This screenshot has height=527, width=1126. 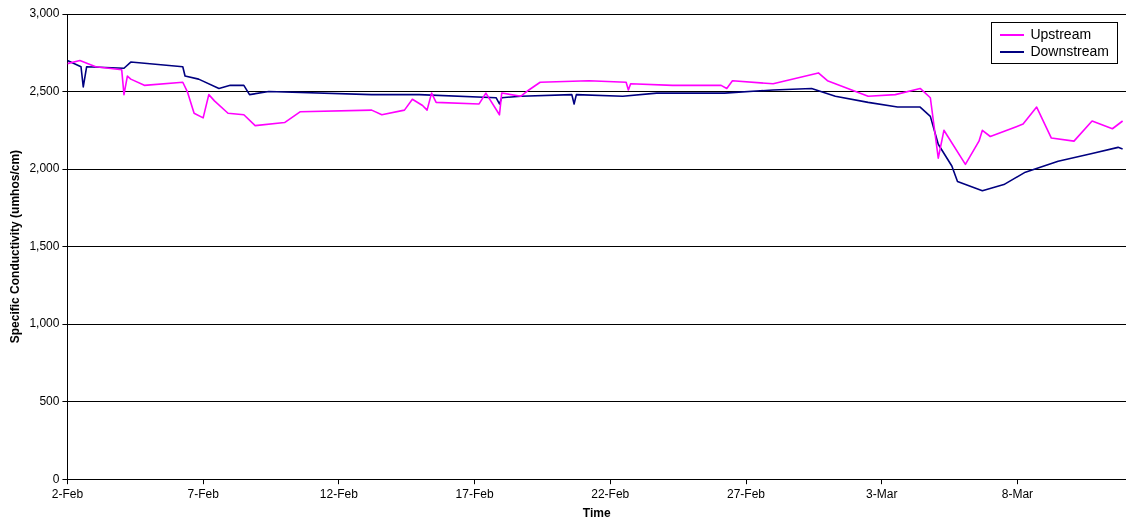 I want to click on x-axis-title: Time, so click(x=596, y=513).